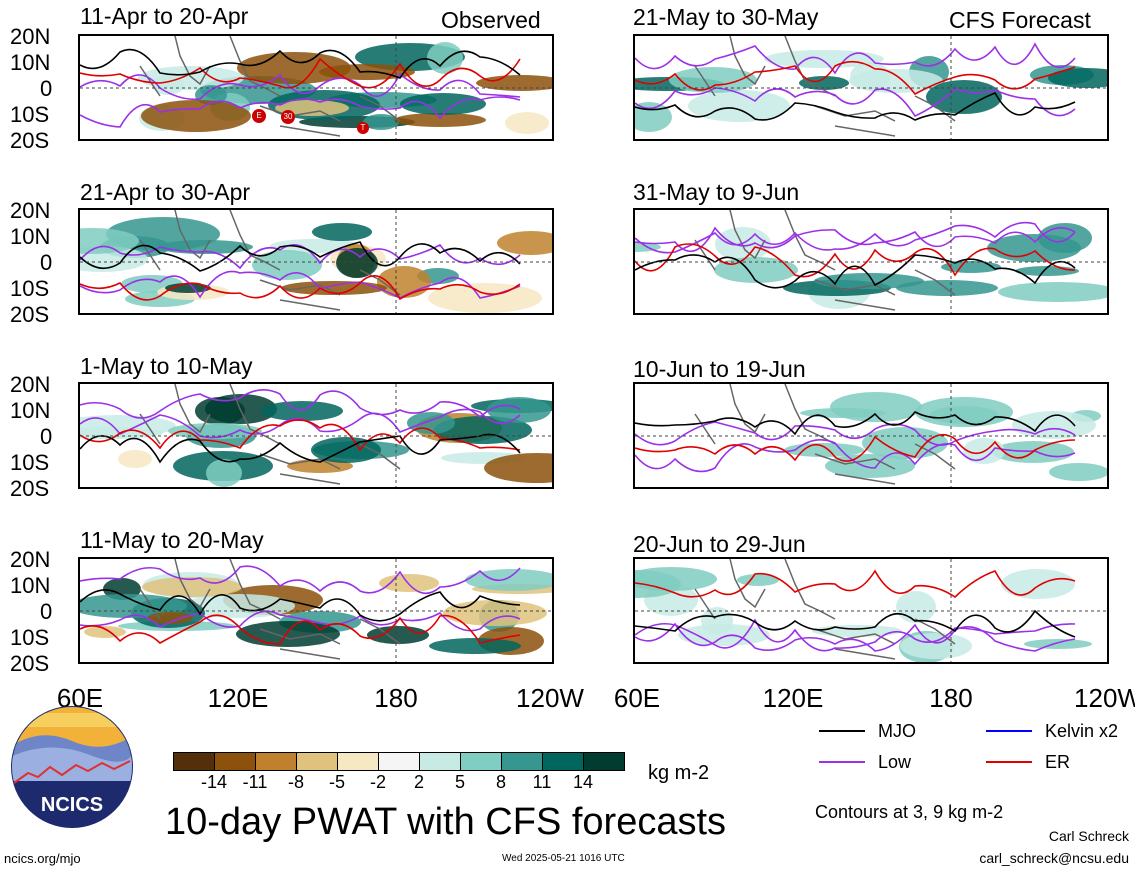 The height and width of the screenshot is (872, 1135). I want to click on lat-label: 20S, so click(30, 140).